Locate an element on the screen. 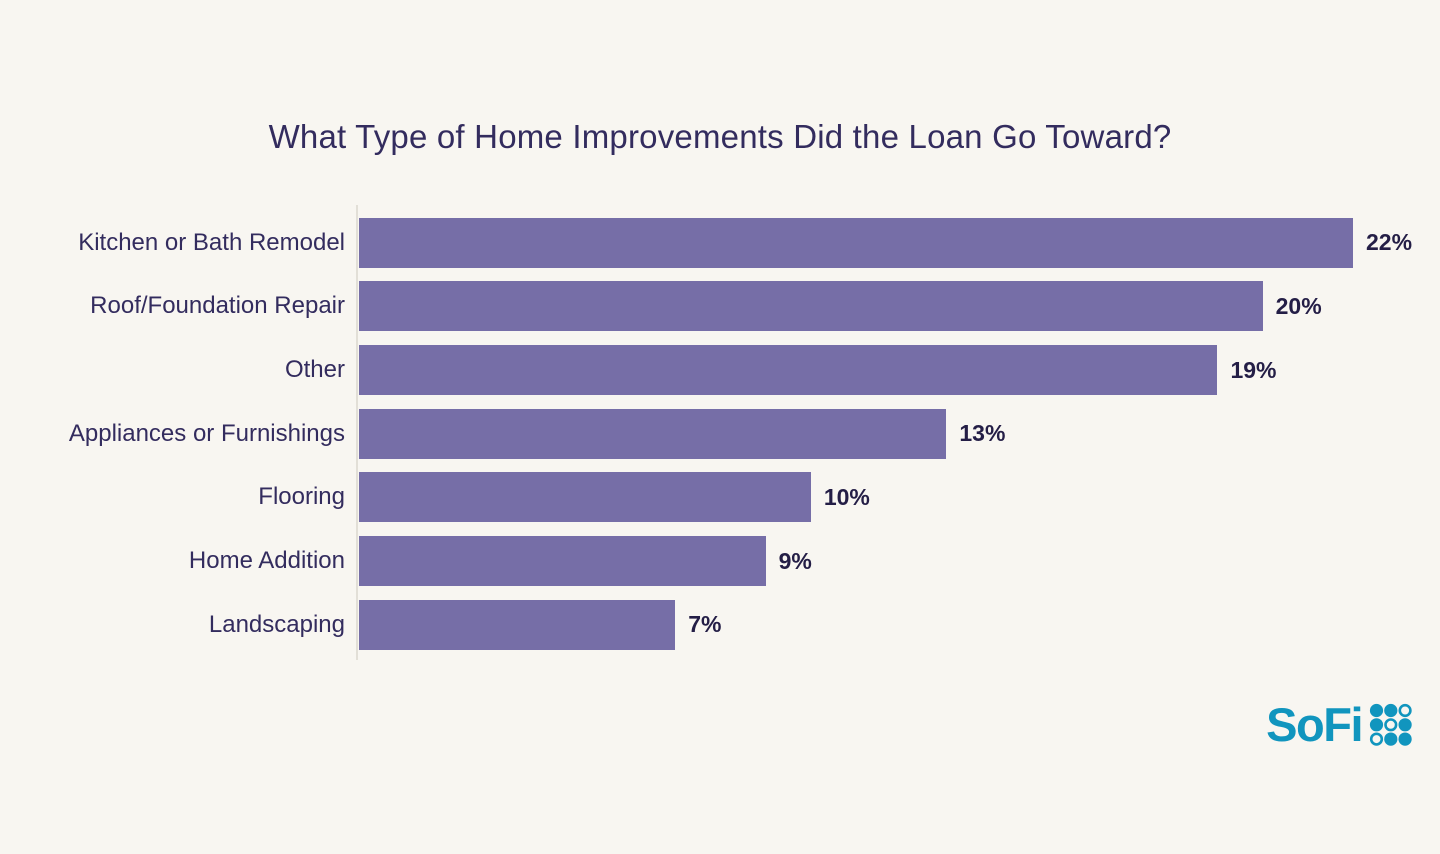  sofi-logo: SoFi is located at coordinates (1339, 724).